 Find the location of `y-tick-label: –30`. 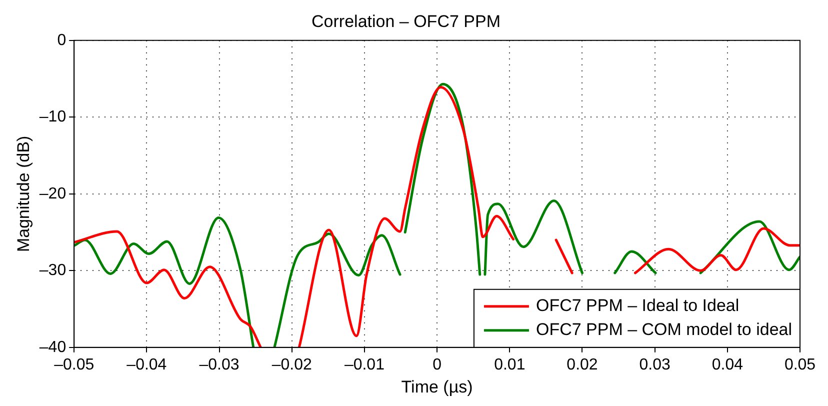

y-tick-label: –30 is located at coordinates (52, 271).